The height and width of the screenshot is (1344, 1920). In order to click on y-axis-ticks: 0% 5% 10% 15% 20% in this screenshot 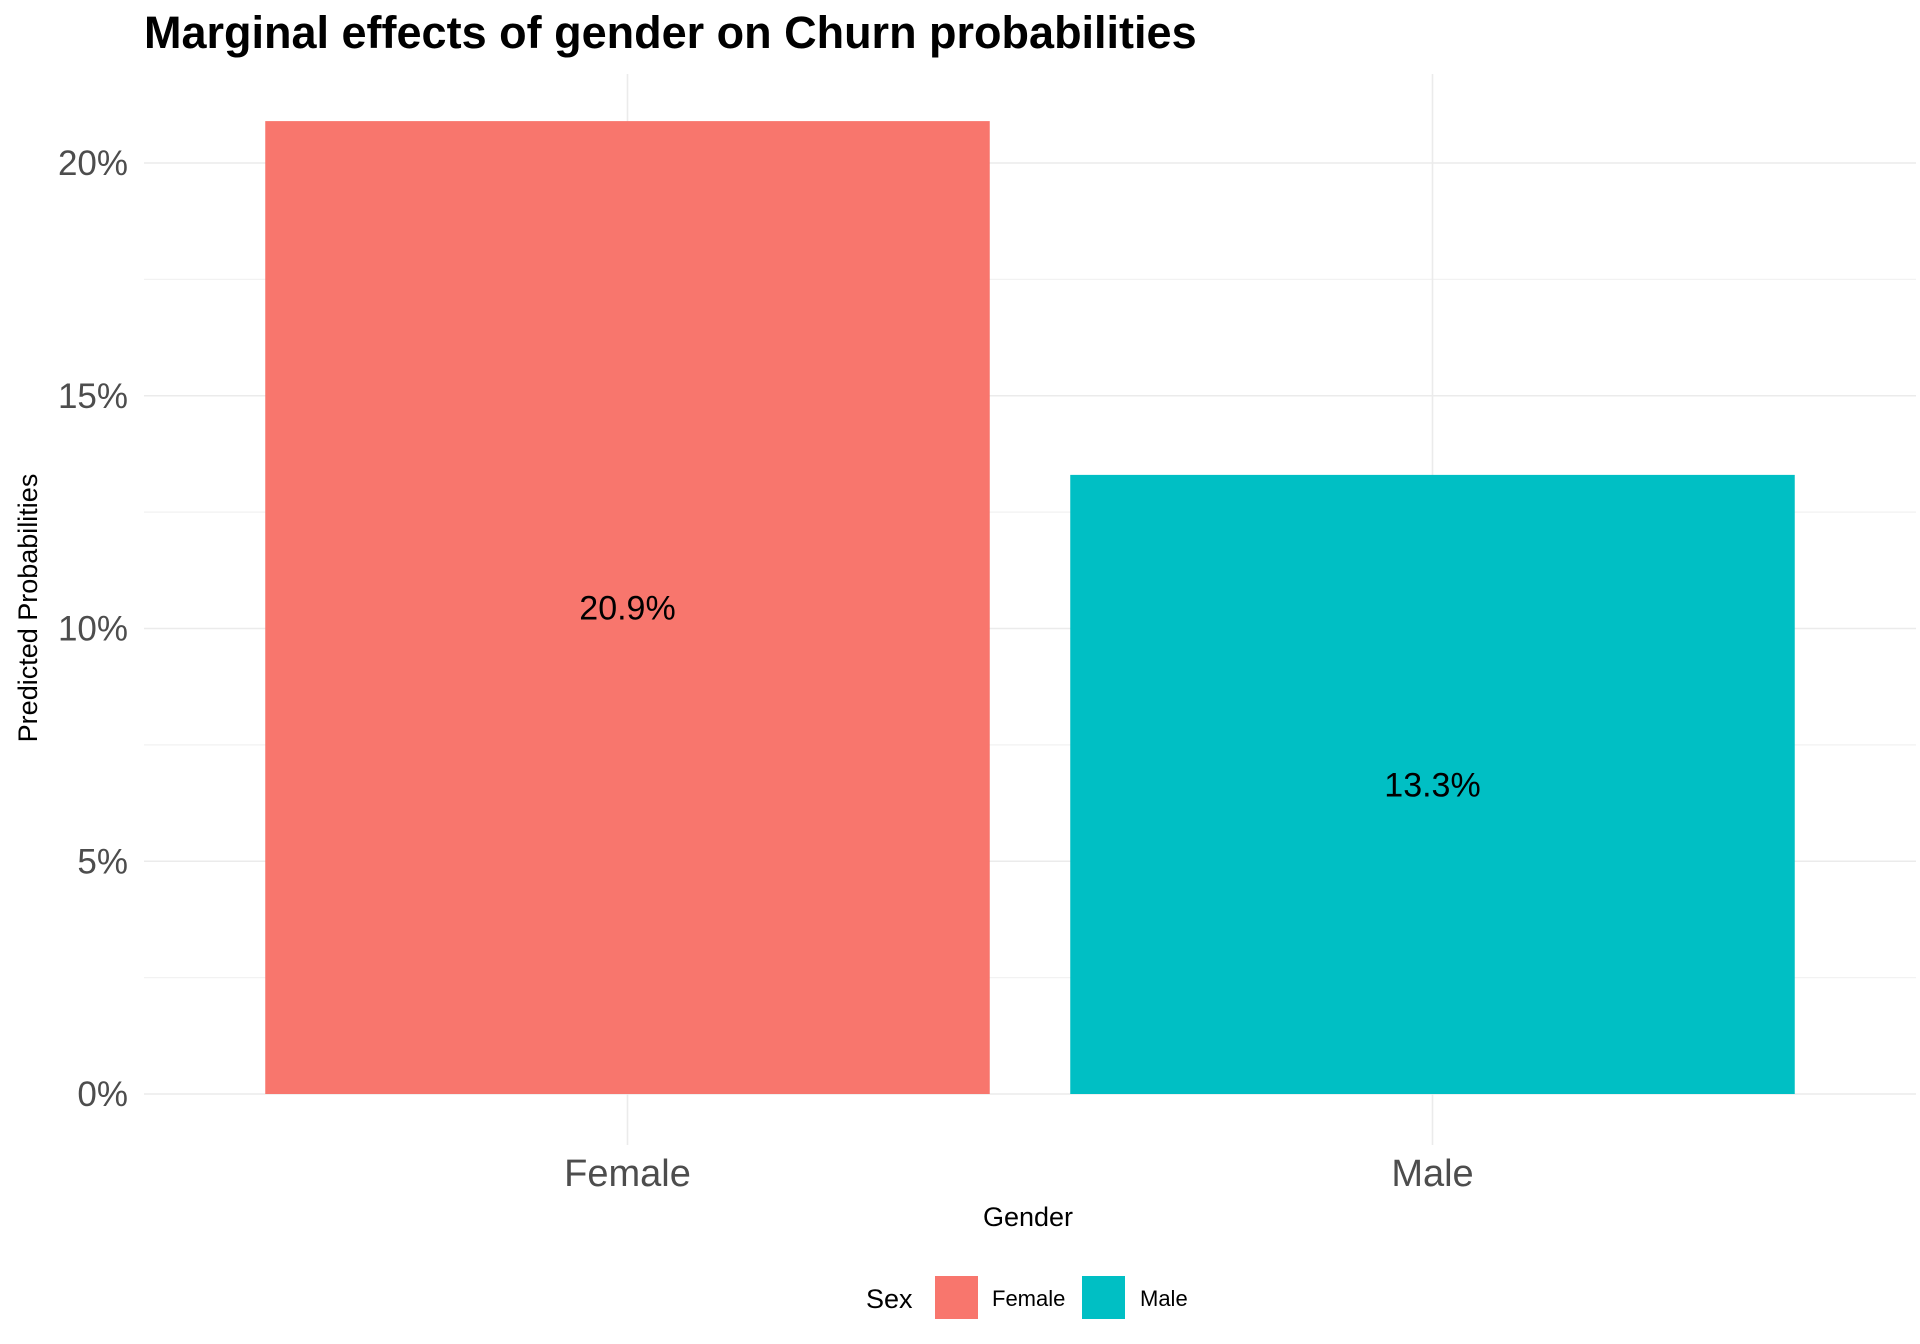, I will do `click(93, 629)`.